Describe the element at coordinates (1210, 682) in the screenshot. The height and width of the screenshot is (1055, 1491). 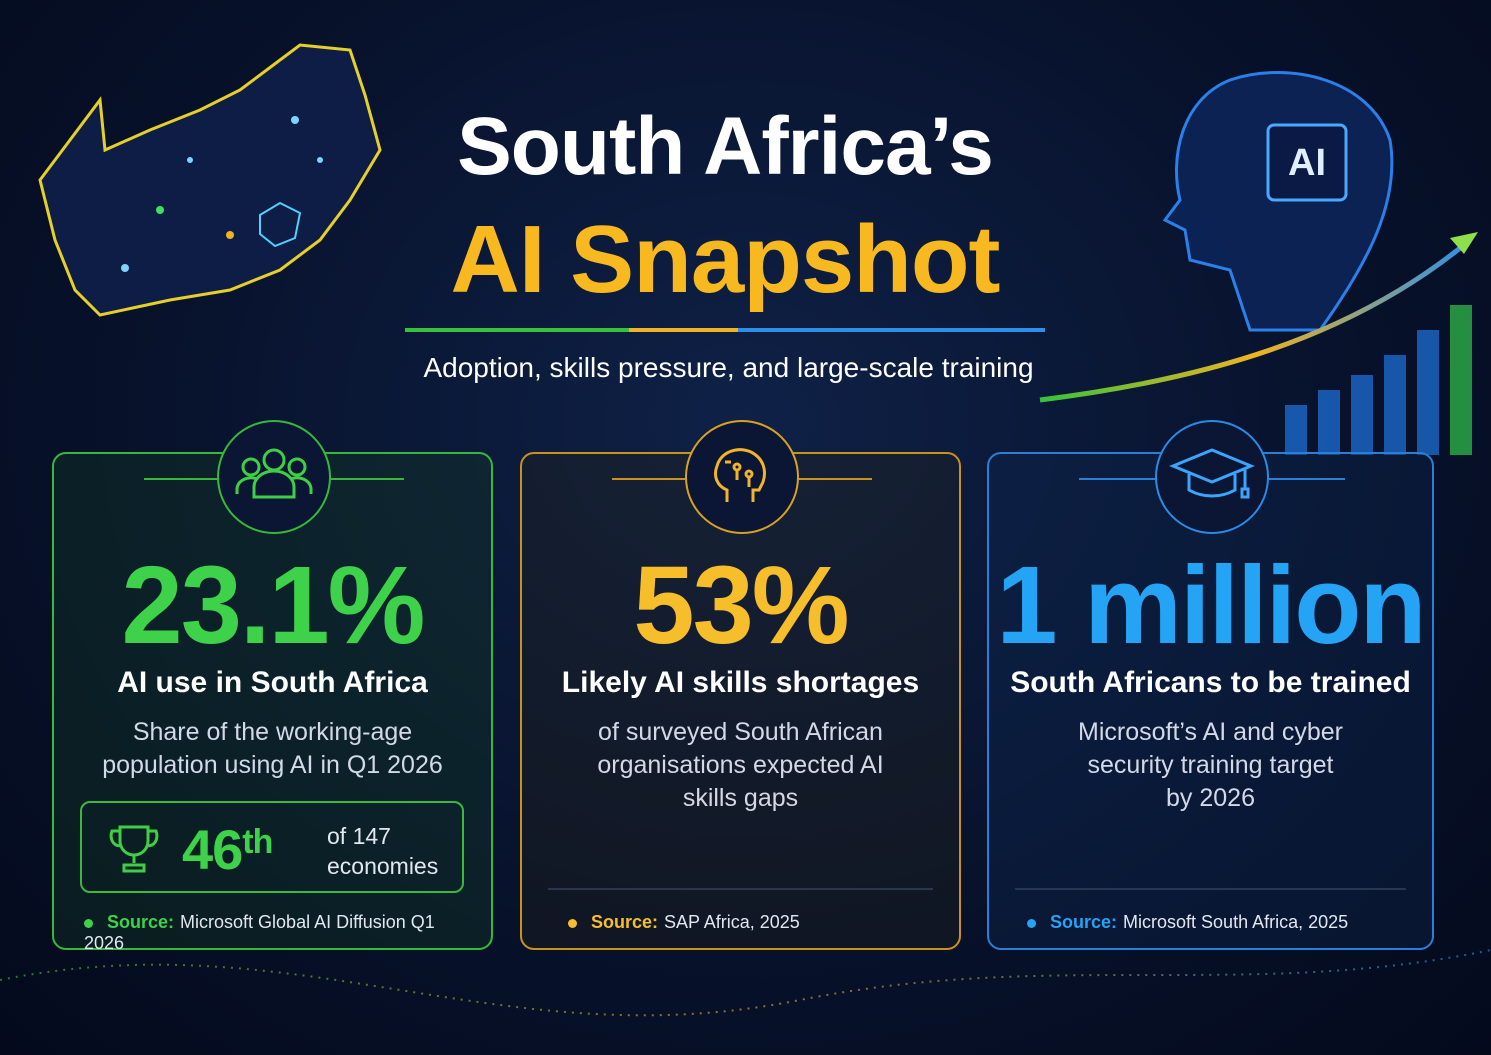
I see `heading: South Africans to be trained` at that location.